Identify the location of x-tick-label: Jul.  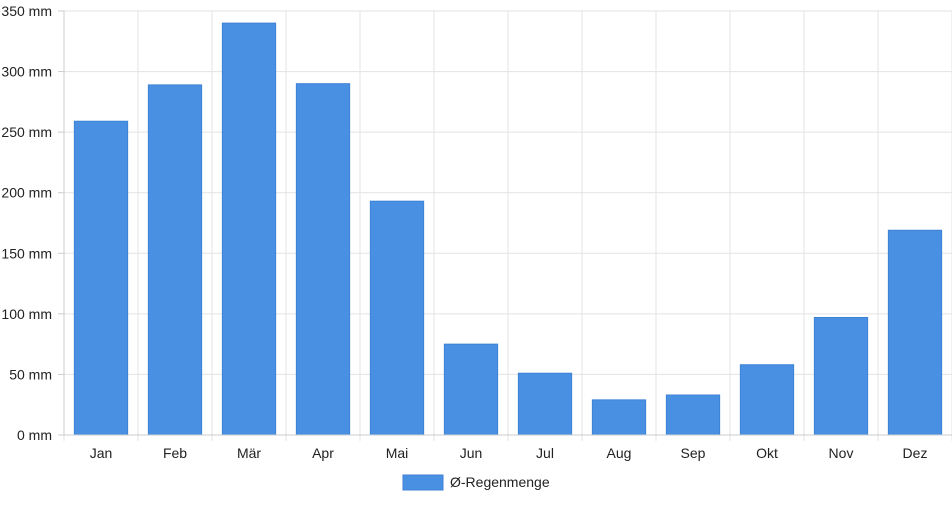
(545, 453).